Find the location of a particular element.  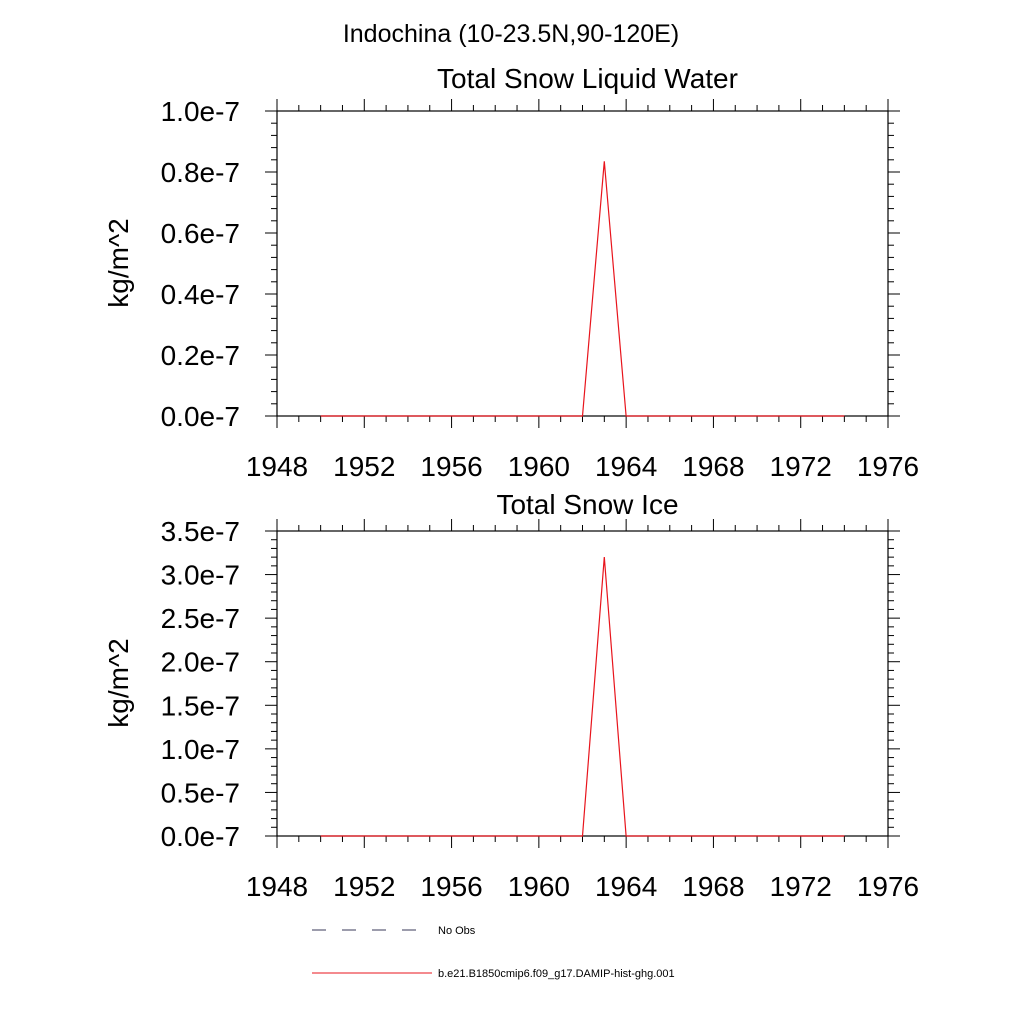

y-tick-label: 1.5e-7 is located at coordinates (200, 705).